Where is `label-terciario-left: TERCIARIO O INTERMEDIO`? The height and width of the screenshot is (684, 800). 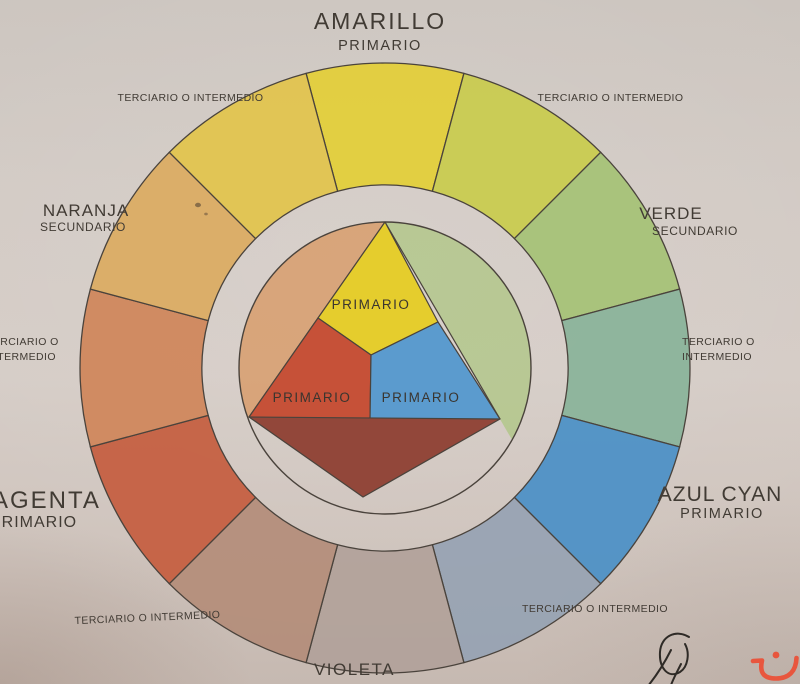
label-terciario-left: TERCIARIO O INTERMEDIO is located at coordinates (29, 349).